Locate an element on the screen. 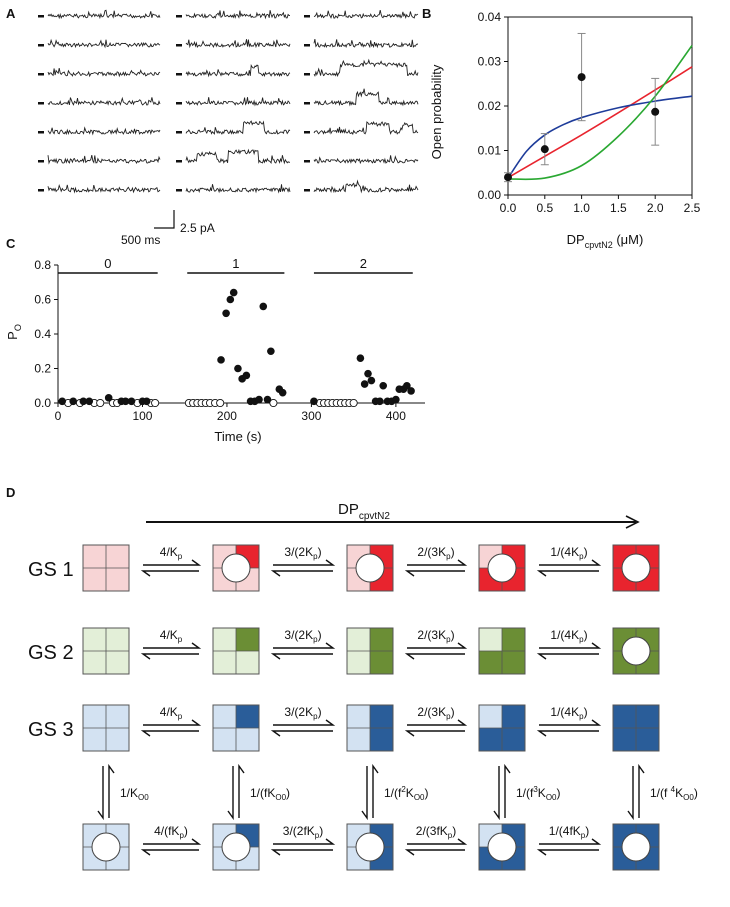 The height and width of the screenshot is (907, 730). rate-label: 2/(3fKp) is located at coordinates (436, 832).